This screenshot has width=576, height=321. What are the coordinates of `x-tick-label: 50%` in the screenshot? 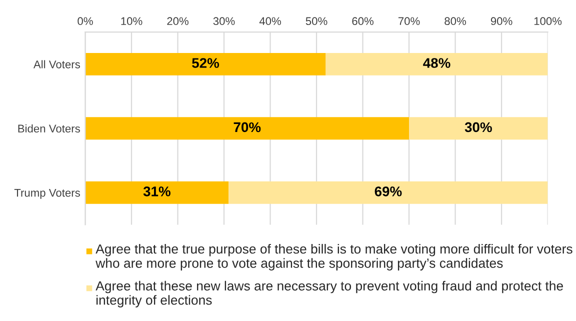 It's located at (317, 21).